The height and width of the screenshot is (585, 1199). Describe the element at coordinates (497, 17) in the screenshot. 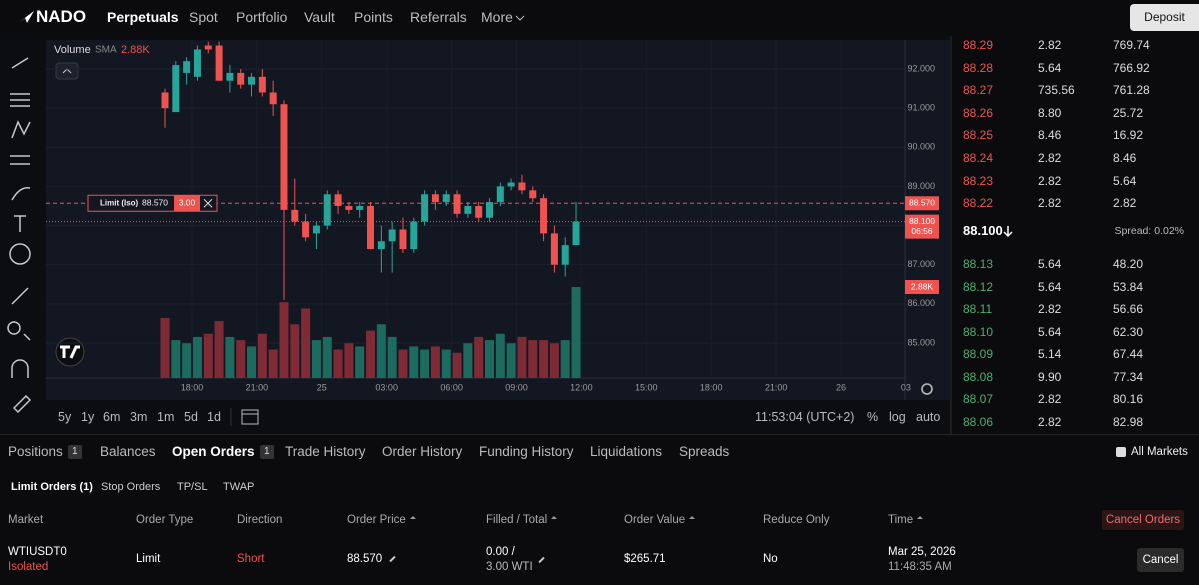

I see `nav-link: More` at that location.